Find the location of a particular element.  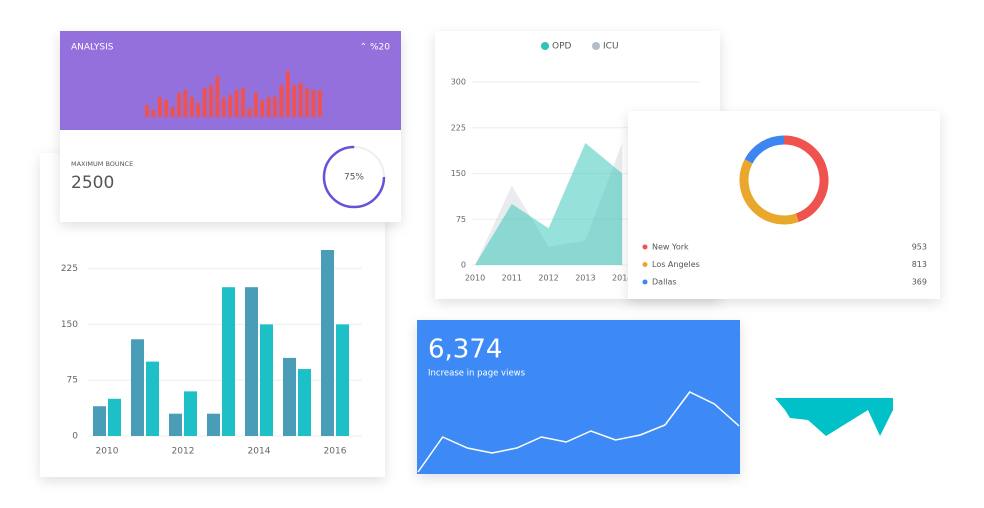

line-clip is located at coordinates (578, 432).